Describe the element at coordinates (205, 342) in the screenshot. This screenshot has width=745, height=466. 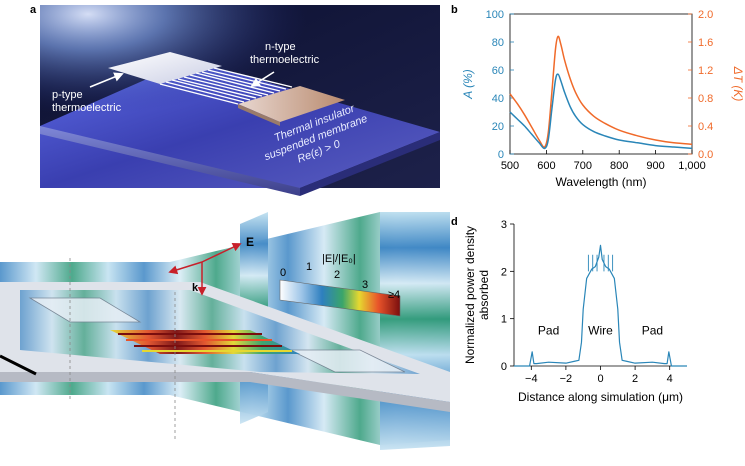
I see `hot-wires` at that location.